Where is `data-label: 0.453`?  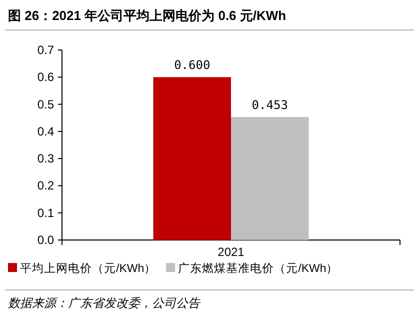
data-label: 0.453 is located at coordinates (270, 105).